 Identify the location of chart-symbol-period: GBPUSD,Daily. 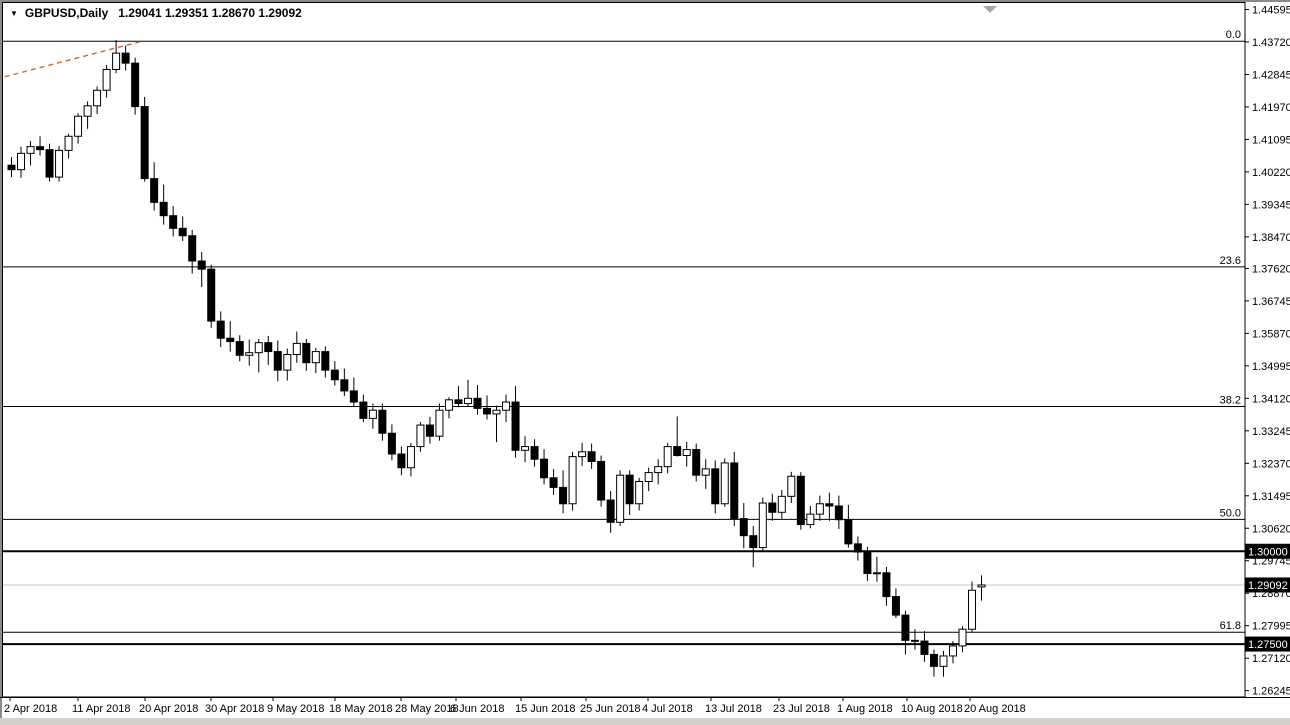
(66, 13).